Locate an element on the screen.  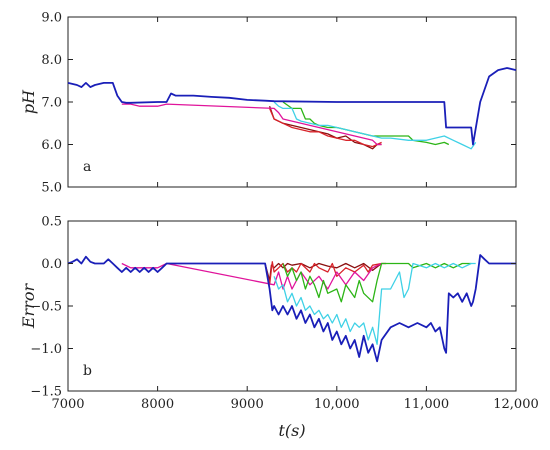
x-tick-label: 8000 is located at coordinates (157, 404).